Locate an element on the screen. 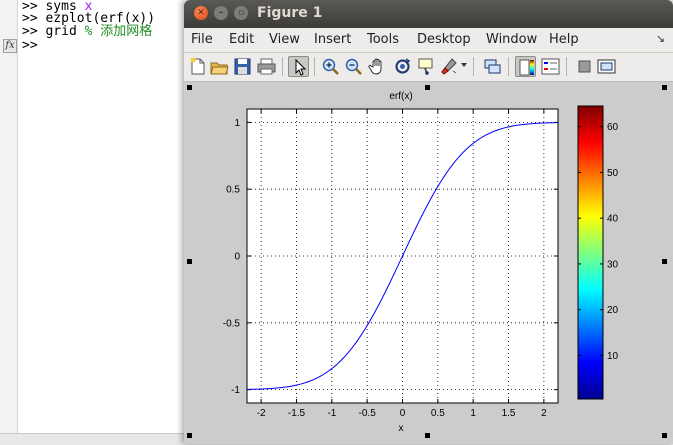 The height and width of the screenshot is (445, 673). menu-edit: Edit is located at coordinates (242, 39).